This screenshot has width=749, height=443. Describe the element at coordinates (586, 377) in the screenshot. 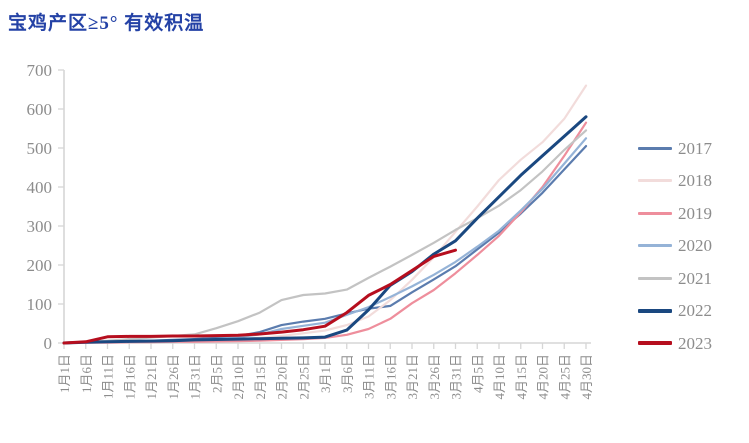

I see `x-tick-label: 4月30日` at that location.